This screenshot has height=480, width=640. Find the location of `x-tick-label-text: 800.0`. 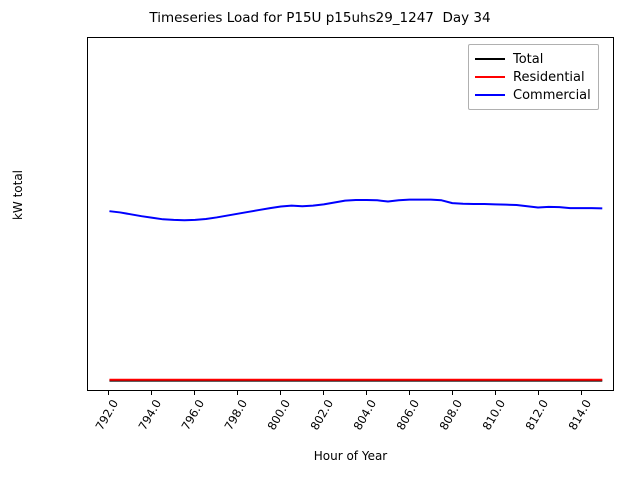

x-tick-label-text: 800.0 is located at coordinates (278, 415).